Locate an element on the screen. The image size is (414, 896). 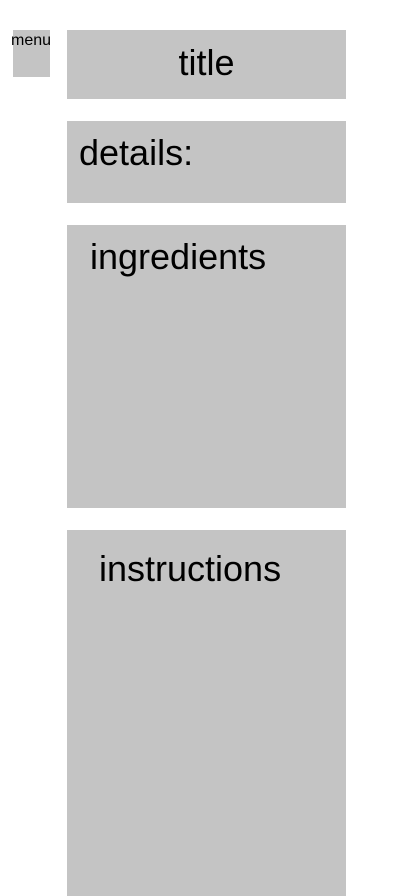
instructions-label: instructions is located at coordinates (190, 568).